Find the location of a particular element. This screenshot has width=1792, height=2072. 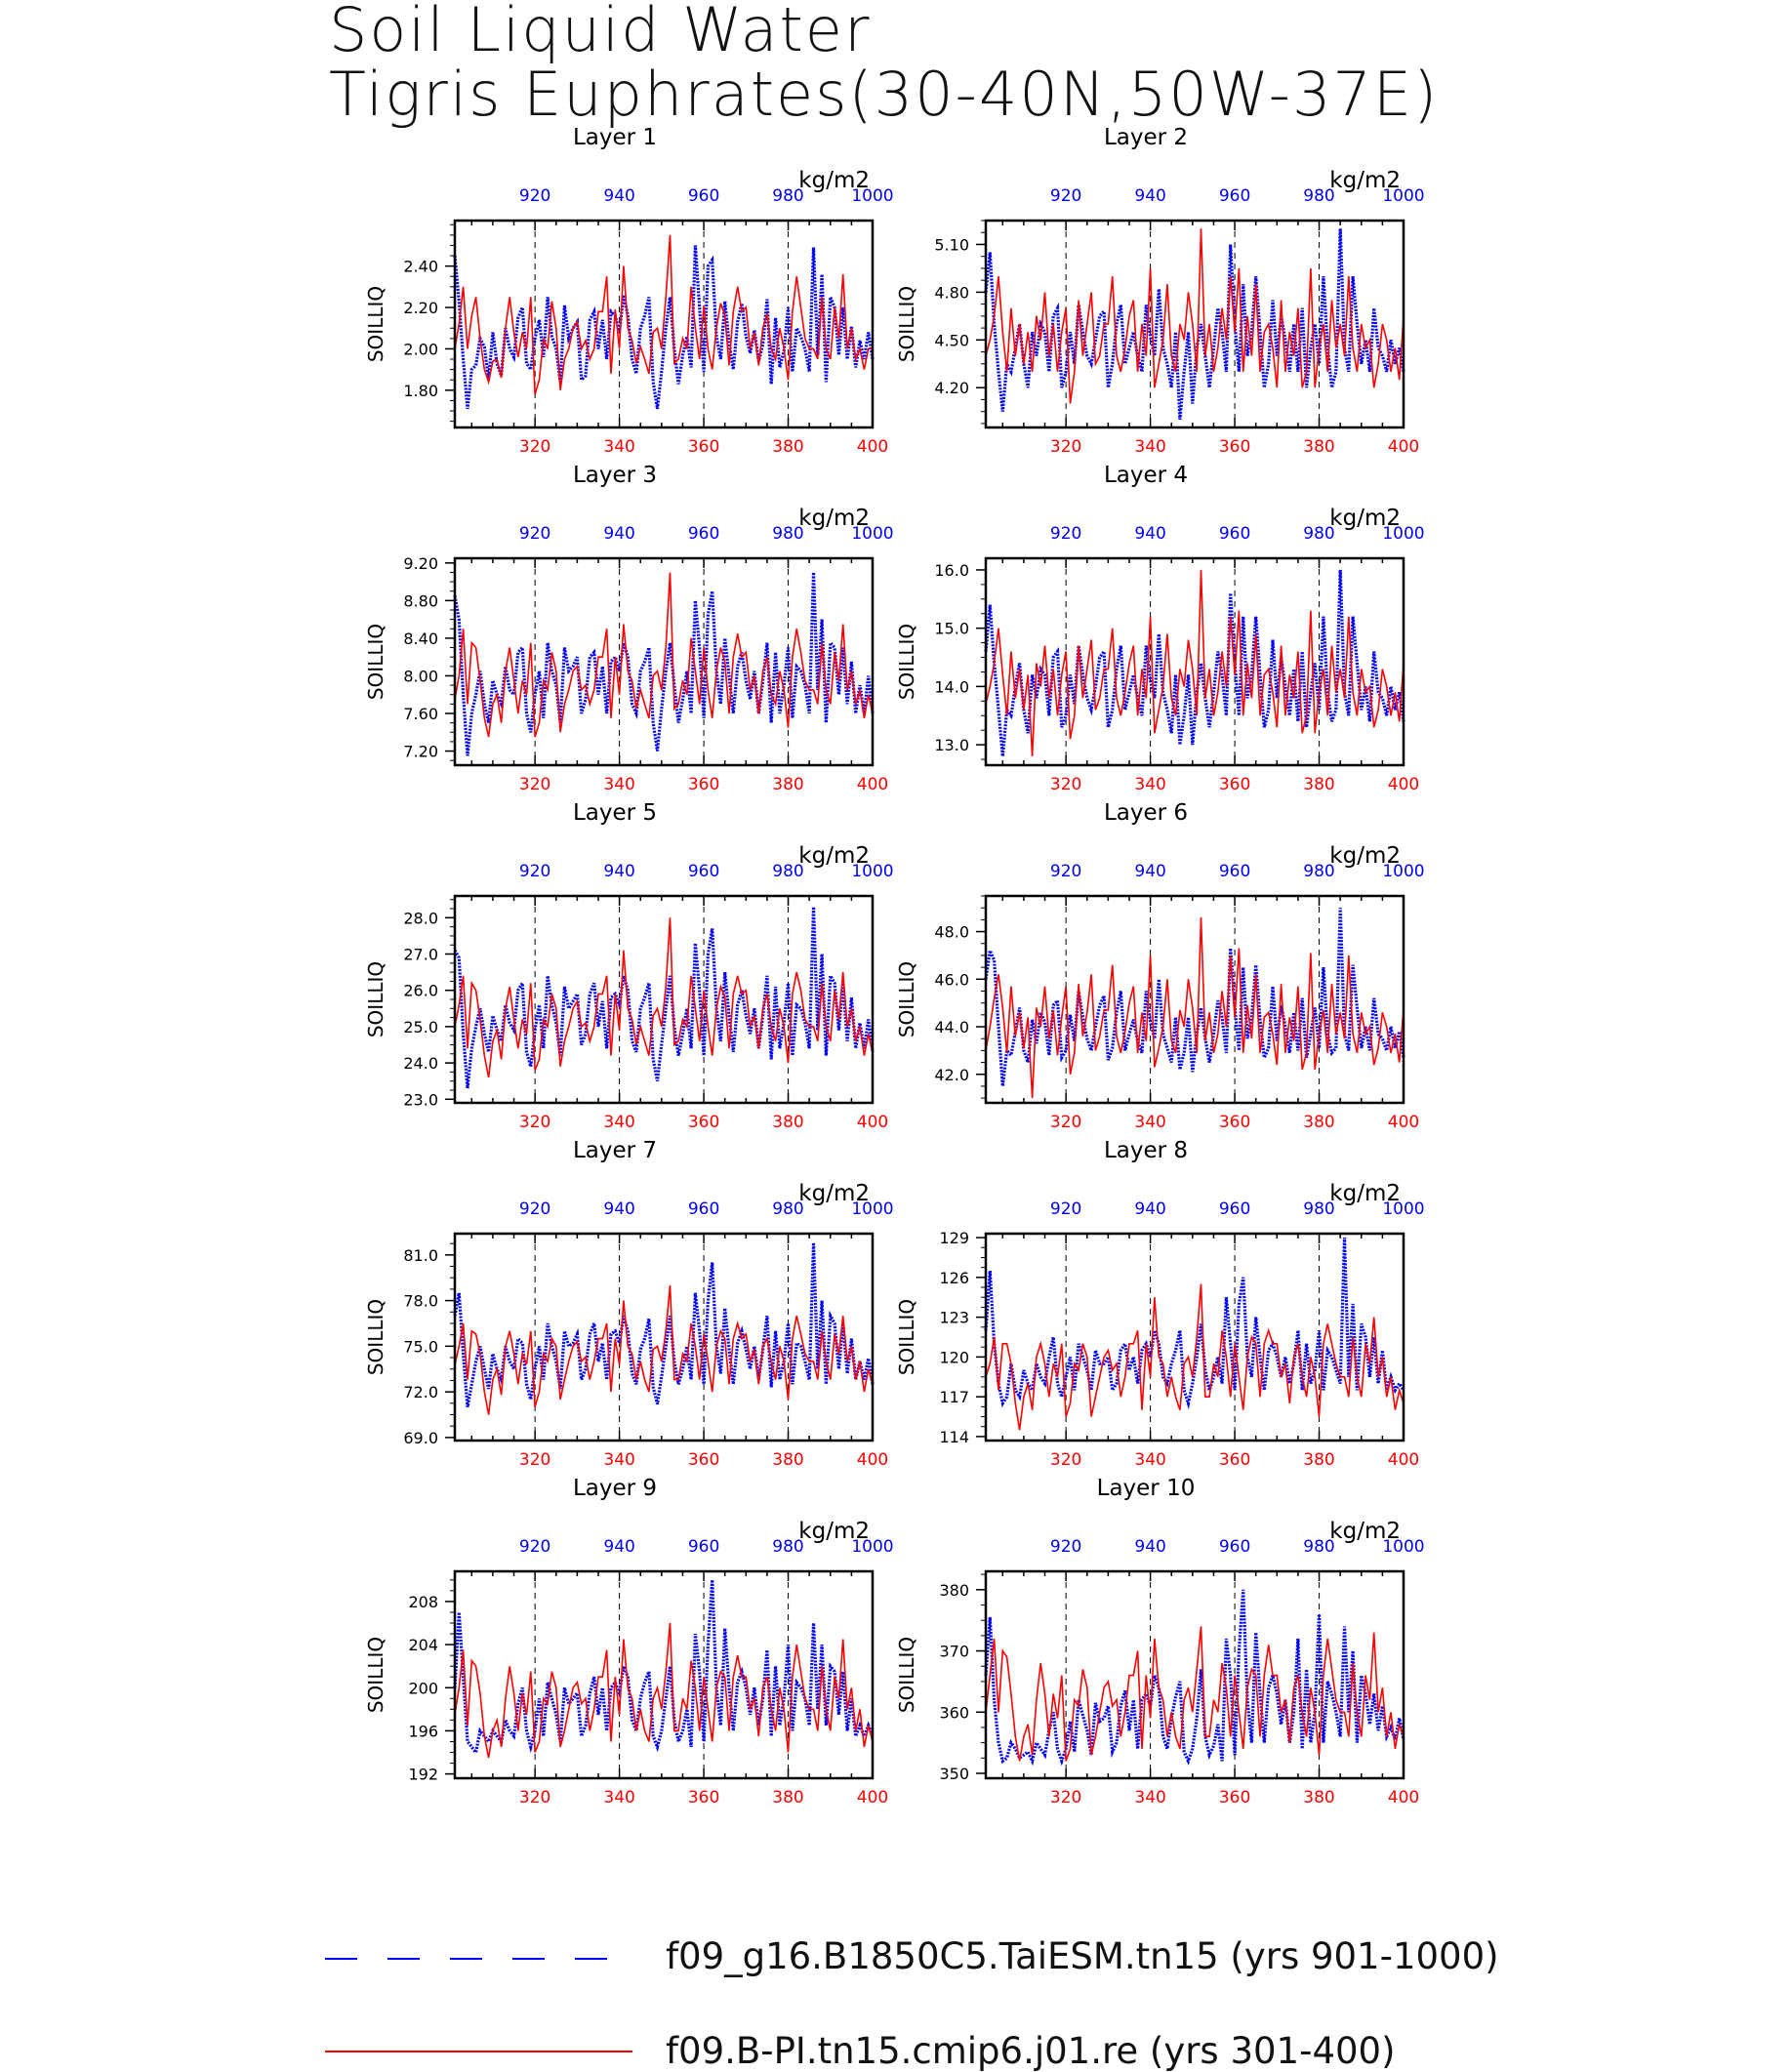

y-tick-label: 24.0 is located at coordinates (420, 1063).